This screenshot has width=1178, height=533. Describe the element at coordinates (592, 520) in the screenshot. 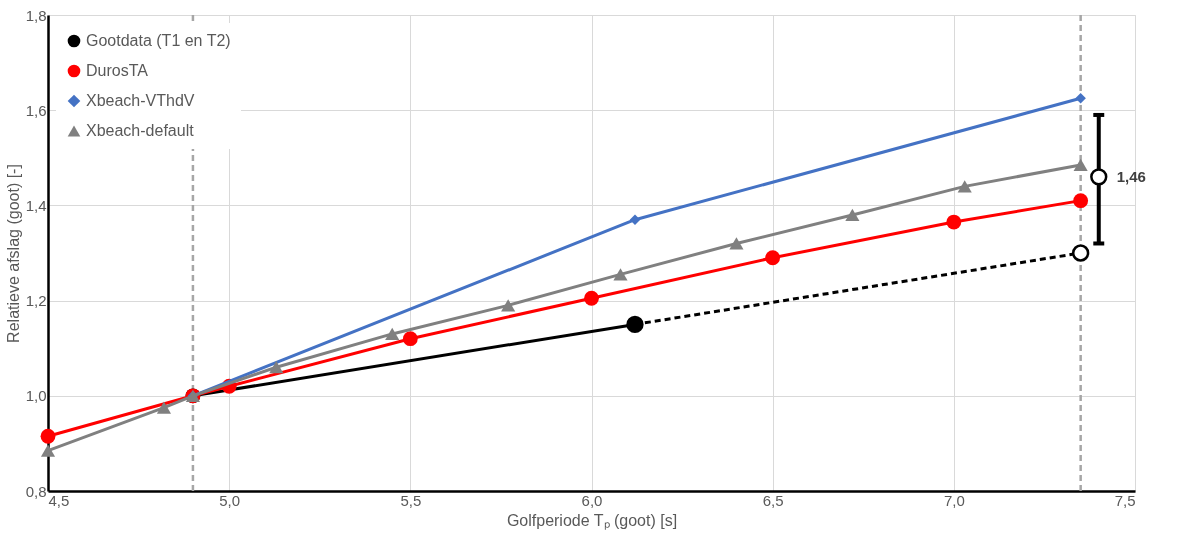

I see `x-axis-title: Golfperiode Tₚ (goot) [s]` at that location.